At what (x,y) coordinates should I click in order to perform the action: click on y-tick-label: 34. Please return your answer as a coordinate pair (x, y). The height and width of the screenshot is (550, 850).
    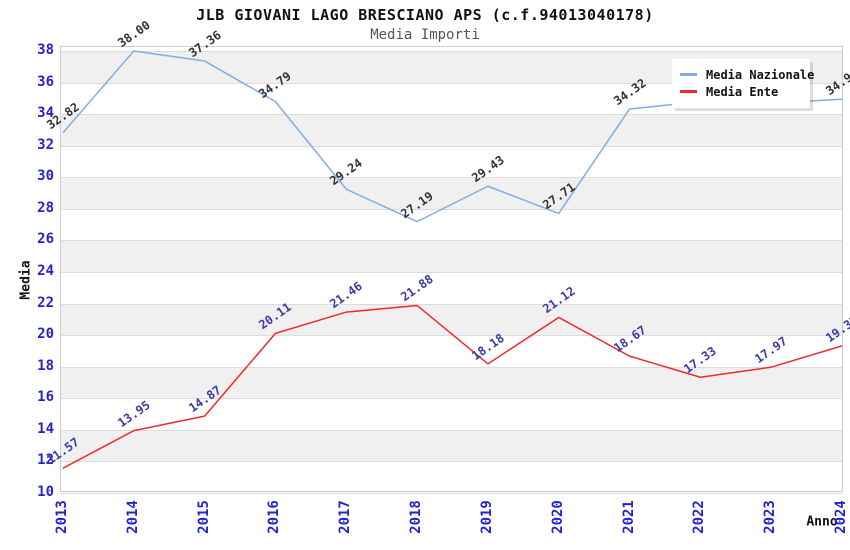
    Looking at the image, I should click on (45, 113).